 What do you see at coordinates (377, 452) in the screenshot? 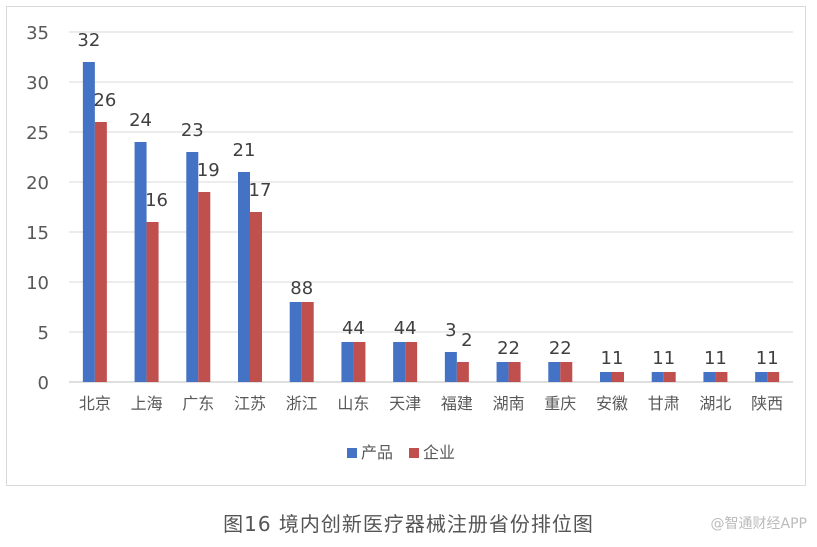
I see `legend-label-product: 产品` at bounding box center [377, 452].